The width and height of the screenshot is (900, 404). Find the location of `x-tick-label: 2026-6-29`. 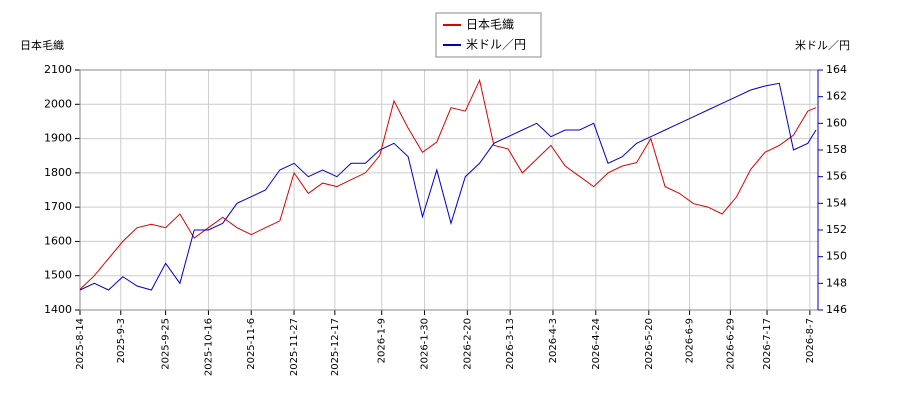

x-tick-label: 2026-6-29 is located at coordinates (730, 344).